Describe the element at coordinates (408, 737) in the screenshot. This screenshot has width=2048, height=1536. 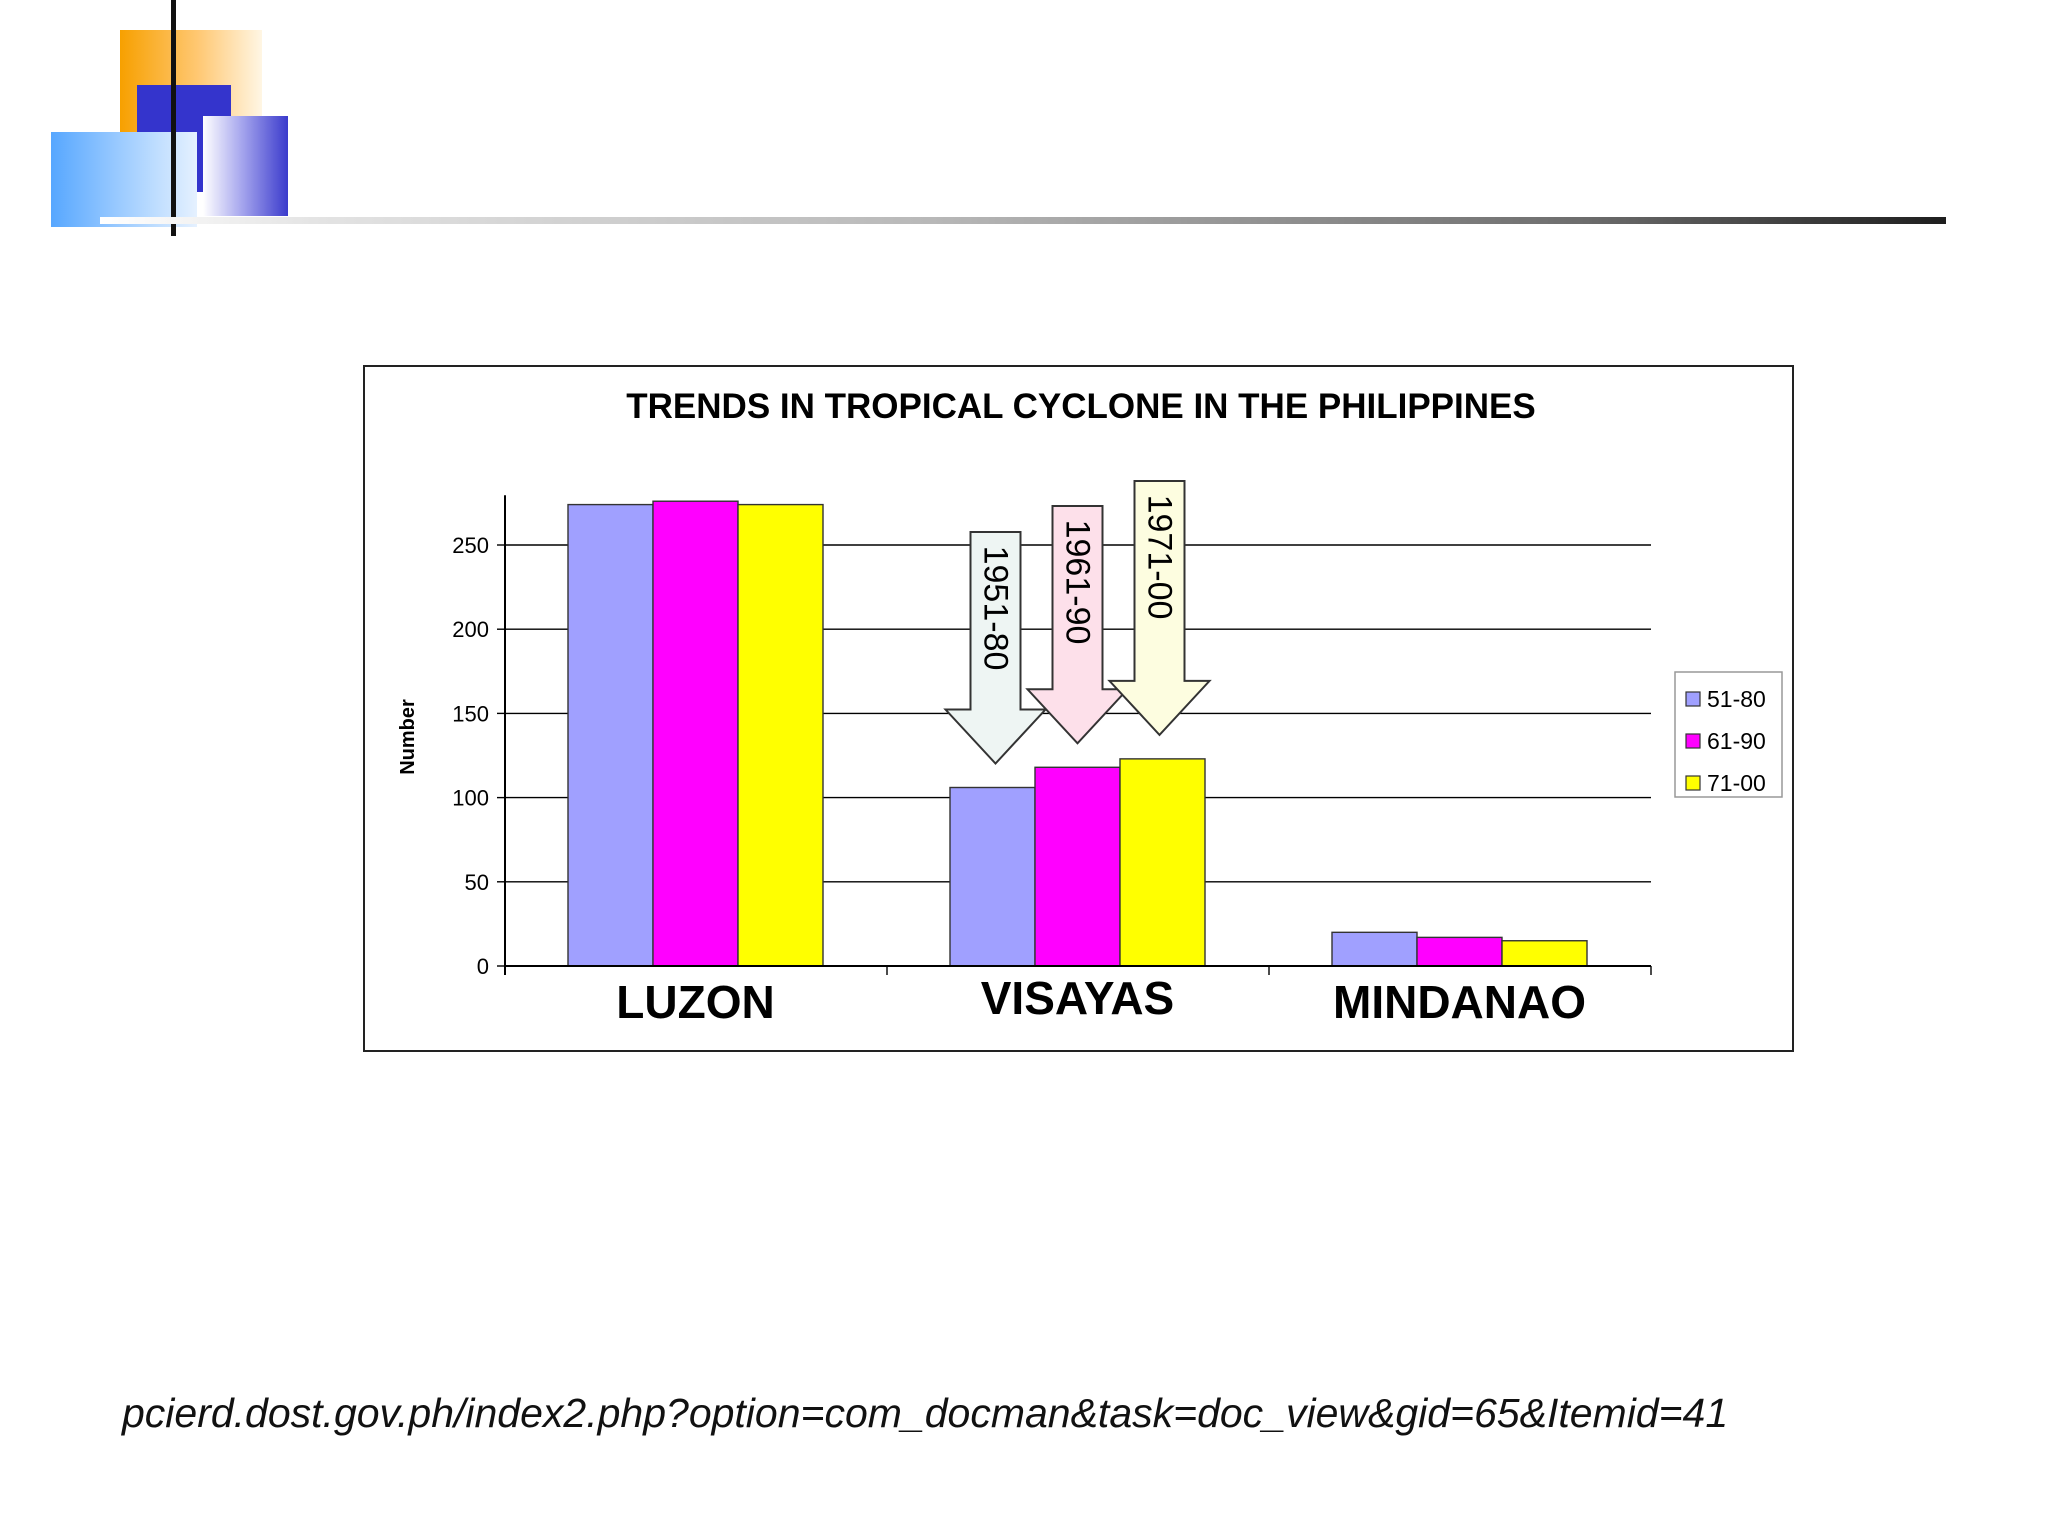
I see `y-axis-label: Number` at that location.